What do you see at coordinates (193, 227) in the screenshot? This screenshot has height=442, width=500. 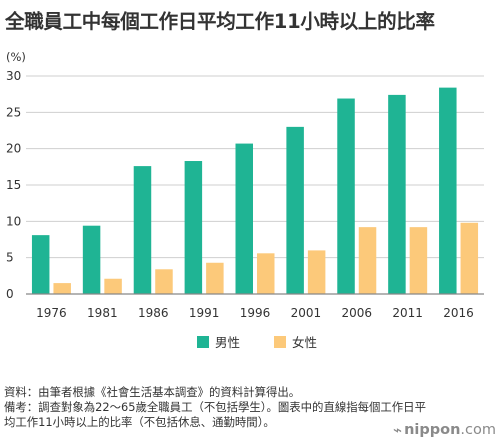 I see `bar-male-1991` at bounding box center [193, 227].